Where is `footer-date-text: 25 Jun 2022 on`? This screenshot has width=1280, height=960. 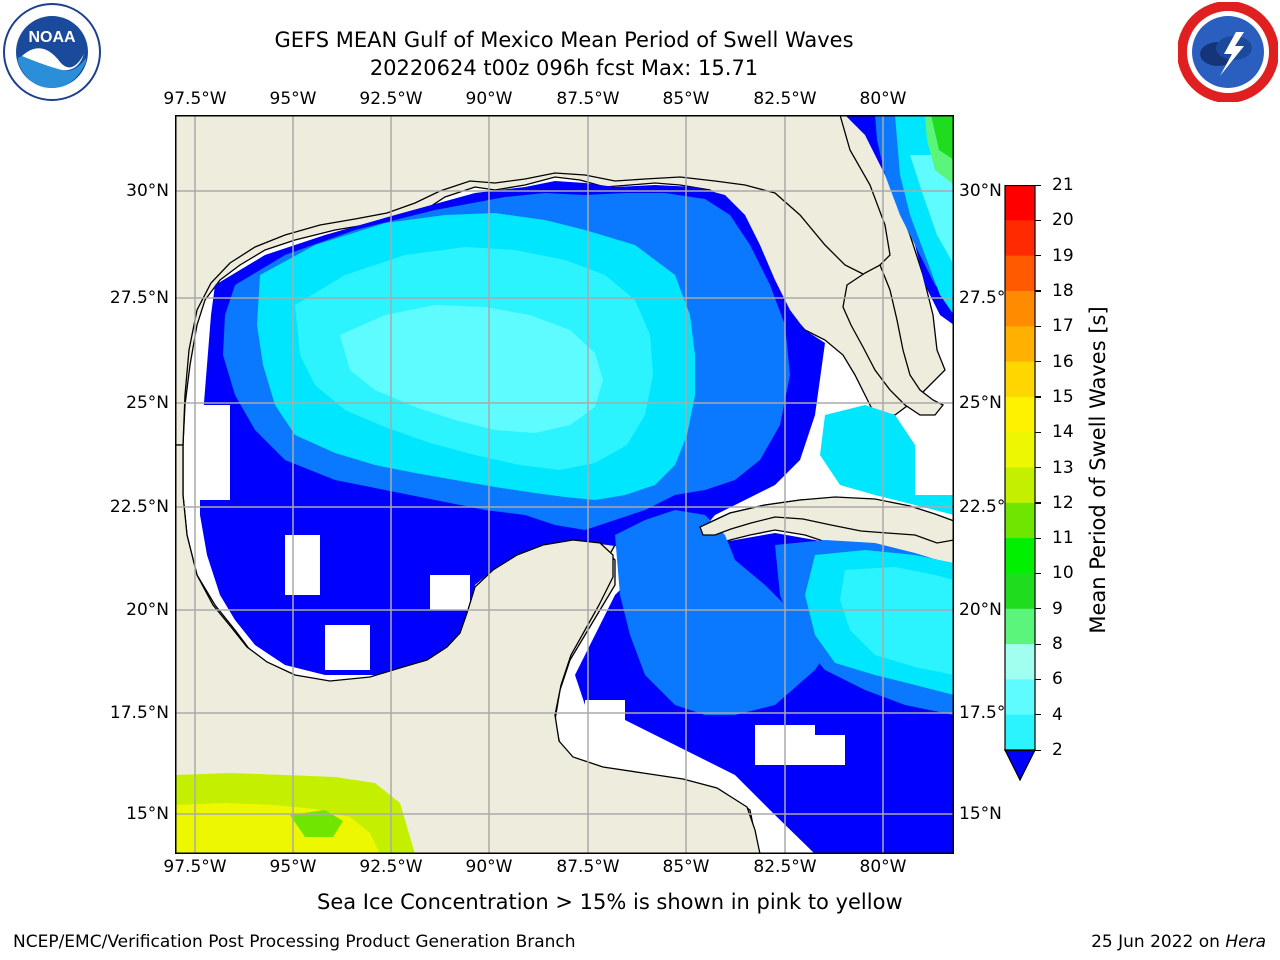 footer-date-text: 25 Jun 2022 on is located at coordinates (1158, 942).